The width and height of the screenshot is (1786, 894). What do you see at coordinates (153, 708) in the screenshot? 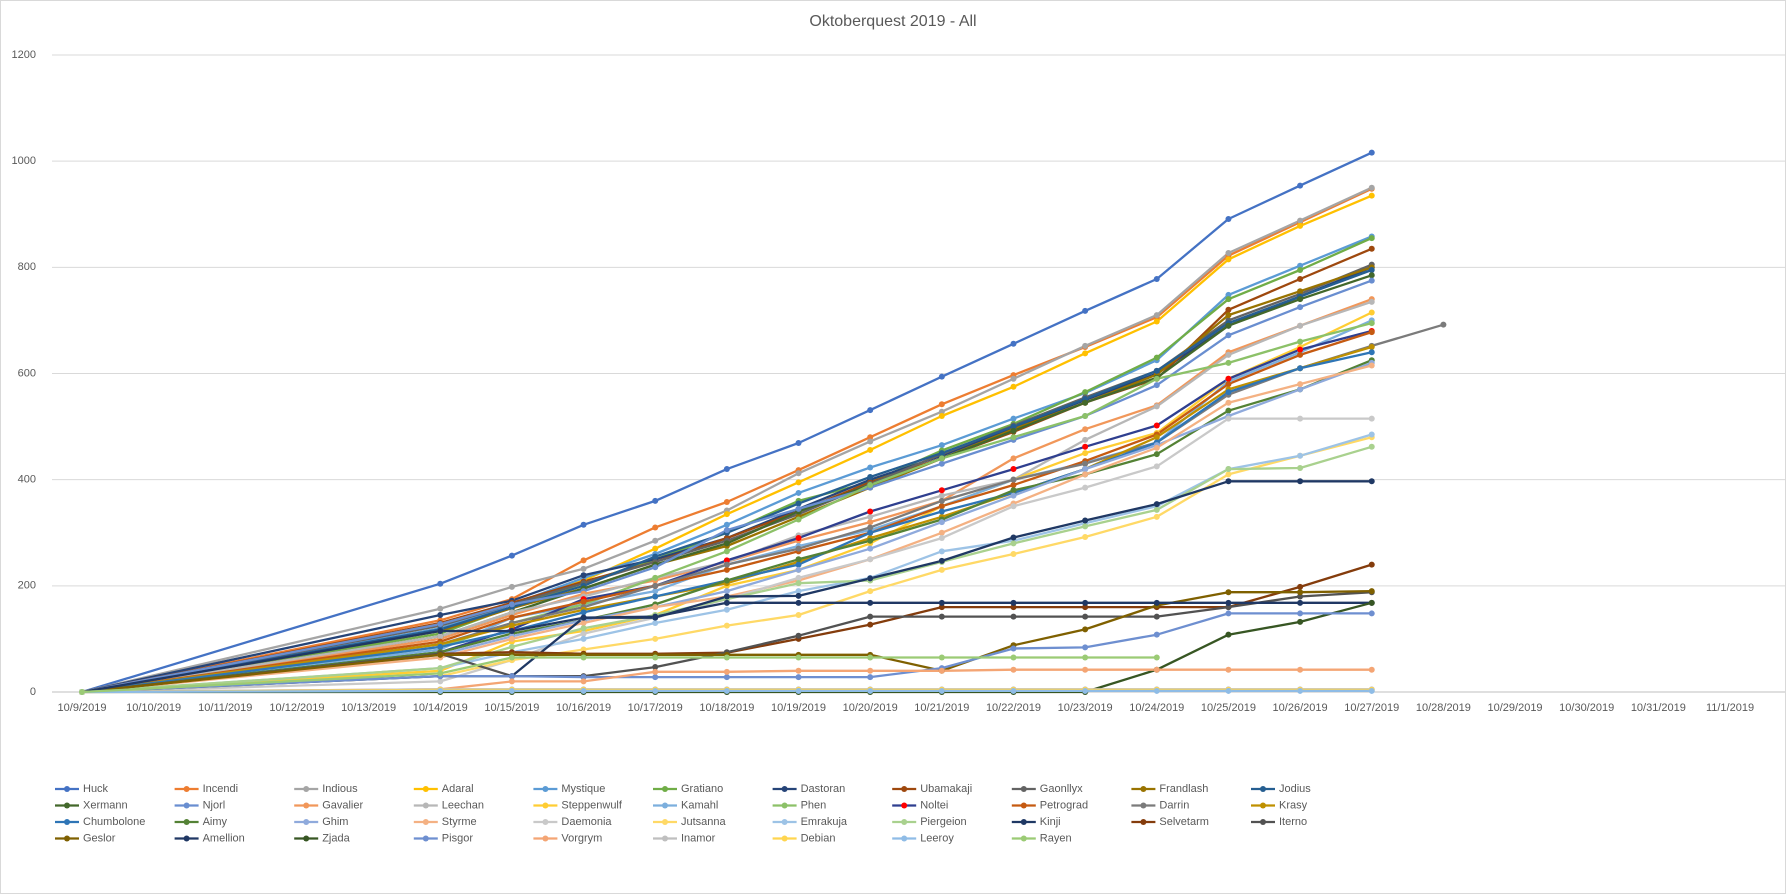
I see `x-tick-label: 10/10/2019` at bounding box center [153, 708].